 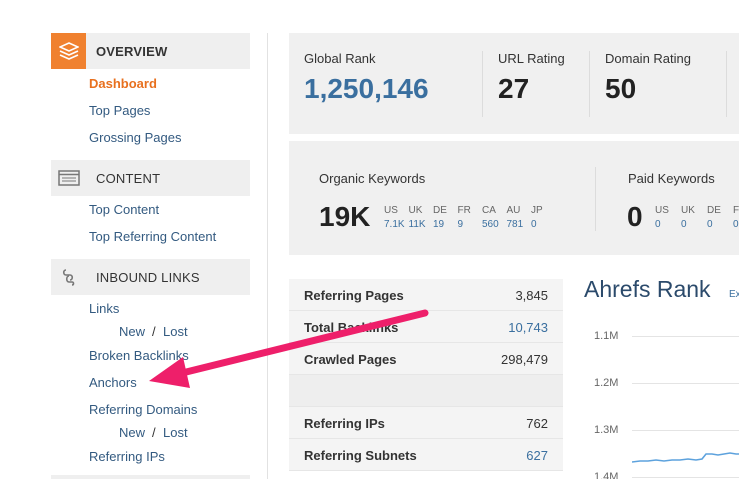 I want to click on sidebar-item-referring-domains: Referring Domains, so click(x=143, y=409).